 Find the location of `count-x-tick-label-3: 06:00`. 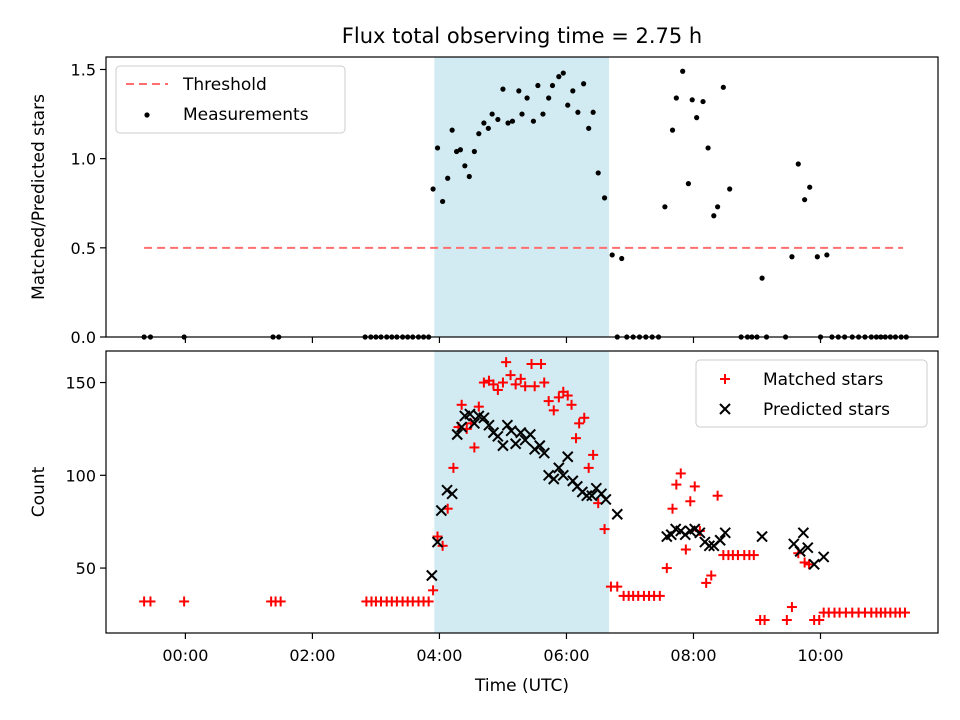

count-x-tick-label-3: 06:00 is located at coordinates (566, 655).